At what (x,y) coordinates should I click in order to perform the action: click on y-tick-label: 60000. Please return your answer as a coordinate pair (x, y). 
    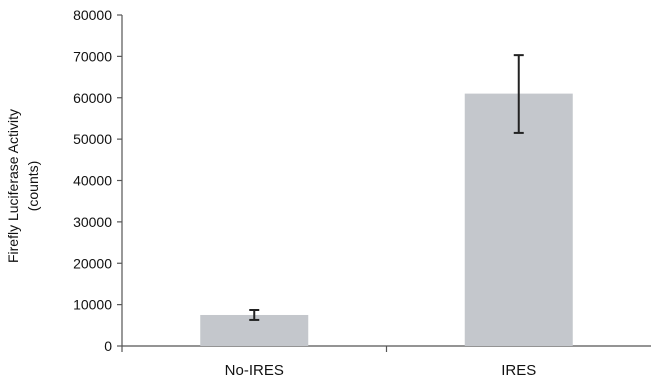
    Looking at the image, I should click on (92, 98).